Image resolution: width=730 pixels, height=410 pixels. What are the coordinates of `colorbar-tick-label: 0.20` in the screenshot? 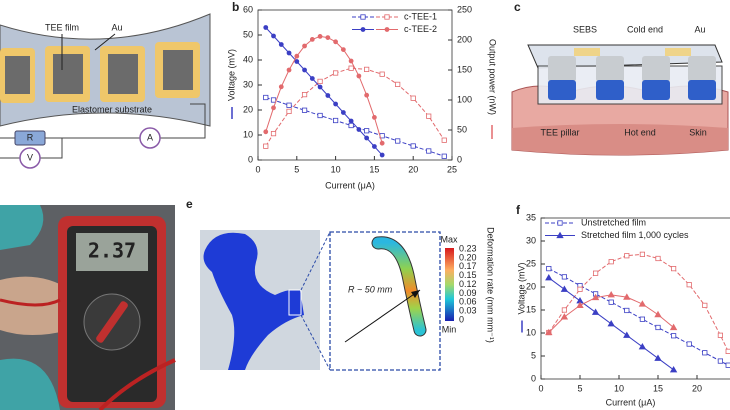 It's located at (468, 257).